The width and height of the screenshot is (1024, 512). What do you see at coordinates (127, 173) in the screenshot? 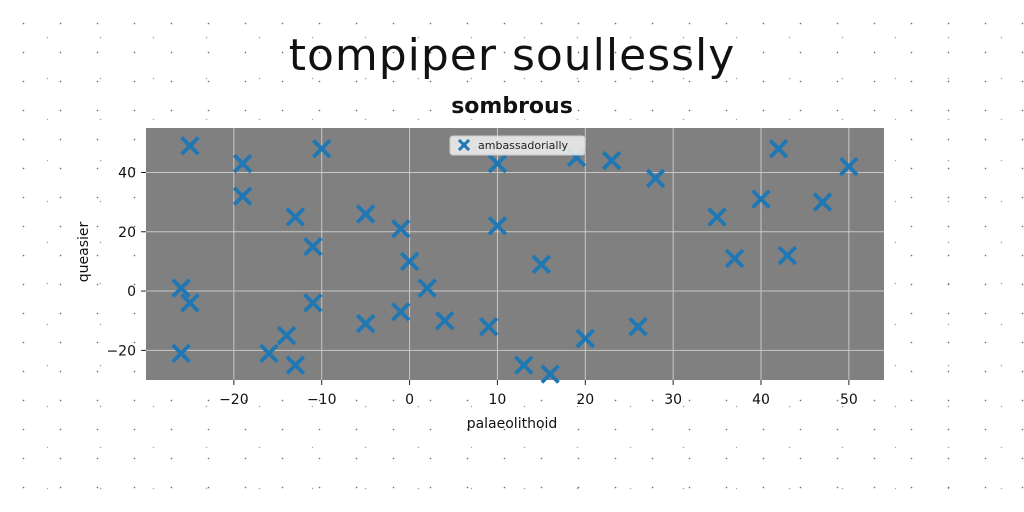
I see `y-tick-label: 40` at bounding box center [127, 173].